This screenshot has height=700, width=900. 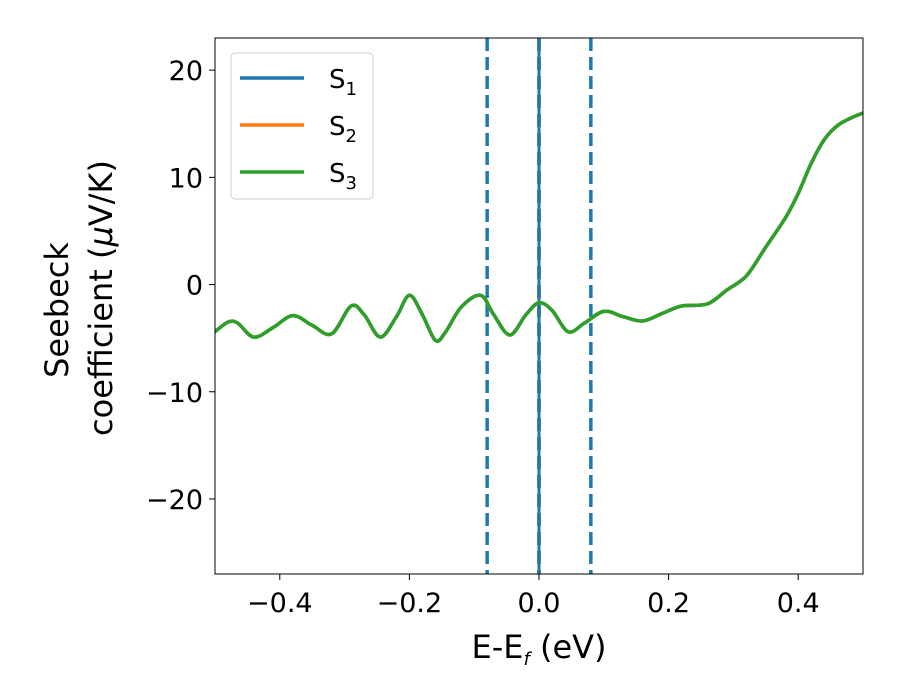 I want to click on x-tick-label: −0.4, so click(x=280, y=603).